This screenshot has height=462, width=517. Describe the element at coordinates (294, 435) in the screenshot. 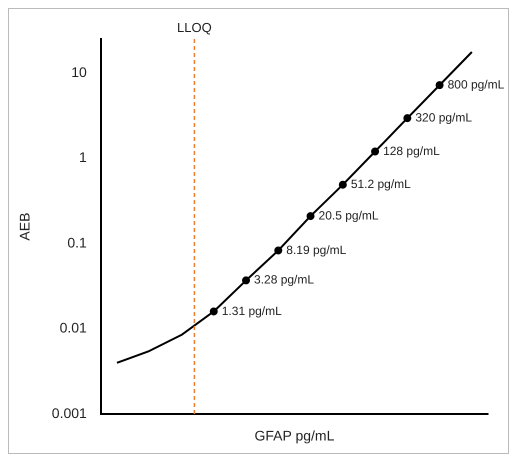

I see `x-axis-title: GFAP pg/mL` at that location.